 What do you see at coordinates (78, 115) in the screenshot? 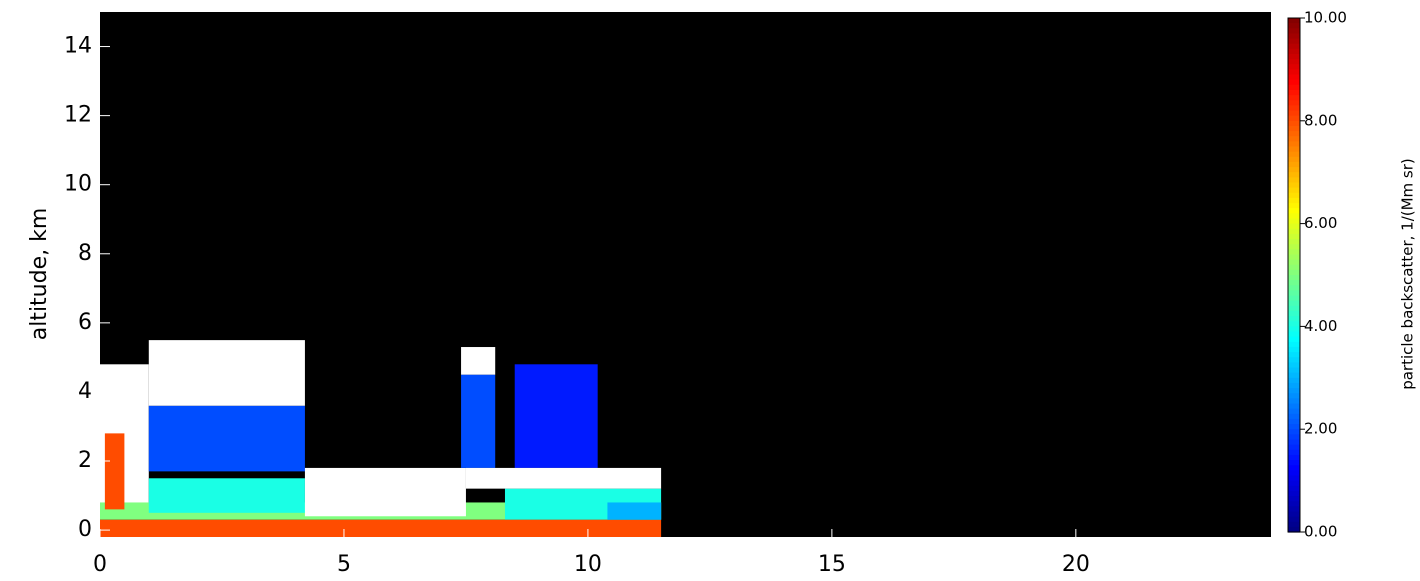
I see `y-tick-label: 12` at bounding box center [78, 115].